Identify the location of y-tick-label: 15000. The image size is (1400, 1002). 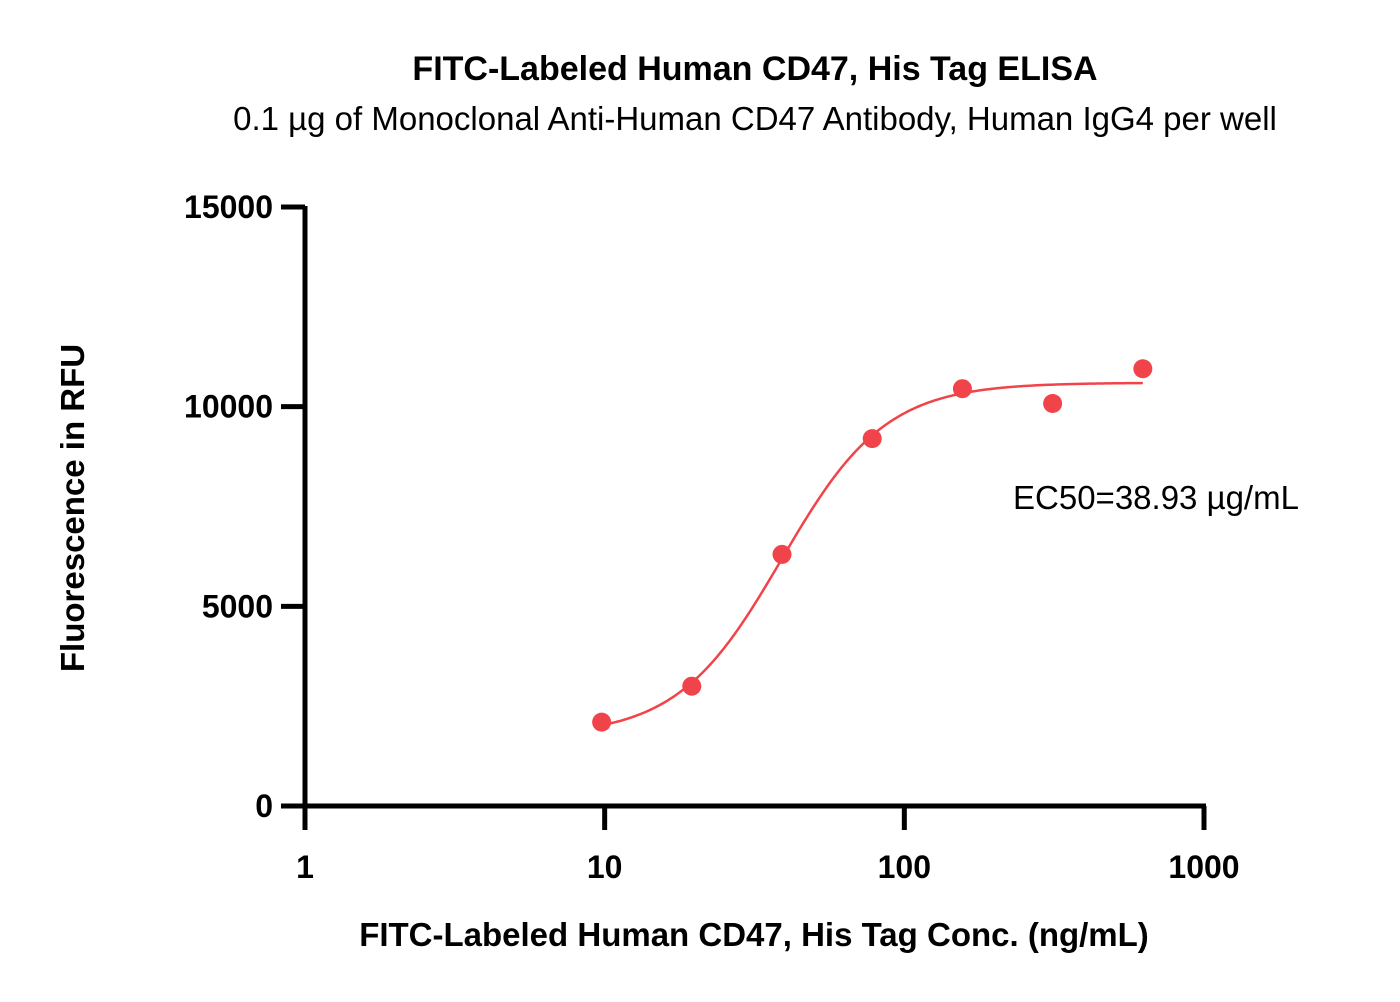
(228, 207).